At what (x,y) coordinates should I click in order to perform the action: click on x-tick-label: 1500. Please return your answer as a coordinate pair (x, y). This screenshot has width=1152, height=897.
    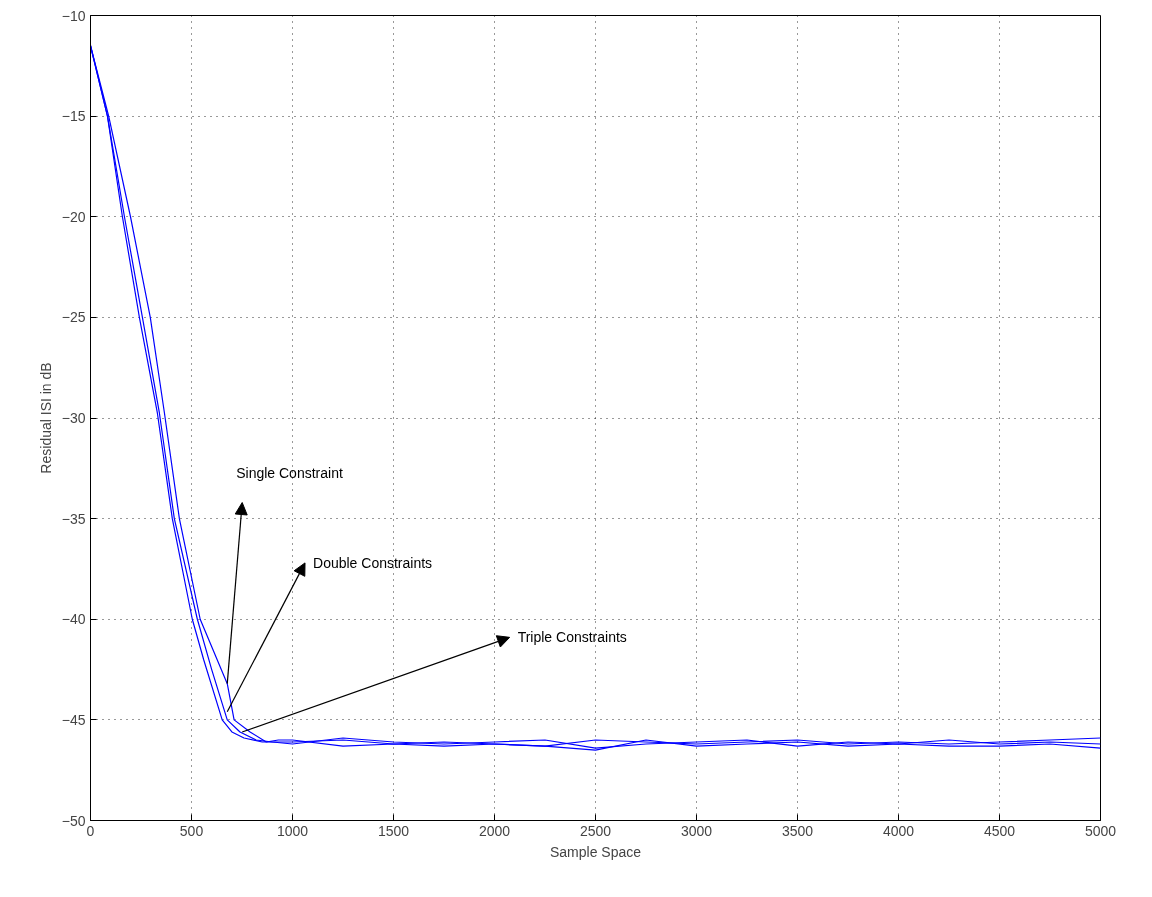
    Looking at the image, I should click on (393, 830).